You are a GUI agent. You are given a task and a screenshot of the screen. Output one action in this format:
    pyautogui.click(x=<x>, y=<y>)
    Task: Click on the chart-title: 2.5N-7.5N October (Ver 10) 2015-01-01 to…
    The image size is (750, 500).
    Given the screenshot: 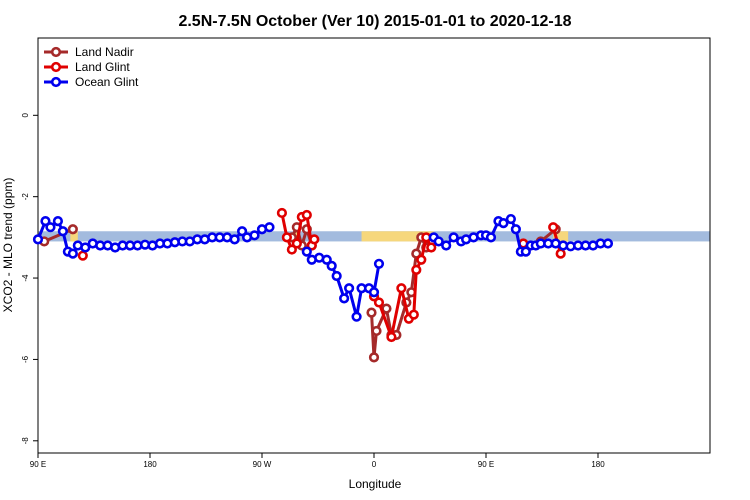 What is the action you would take?
    pyautogui.click(x=374, y=21)
    